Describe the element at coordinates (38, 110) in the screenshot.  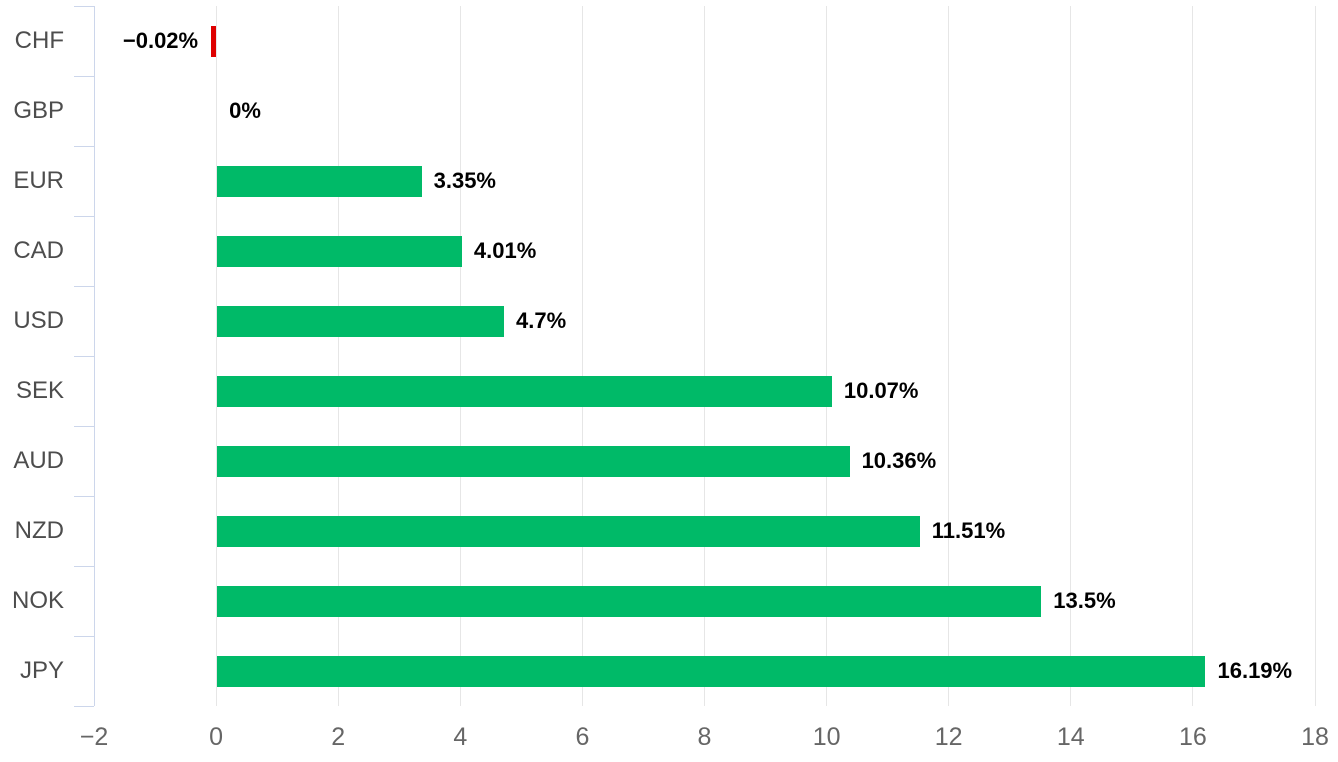
I see `category-label-gbp: GBP` at that location.